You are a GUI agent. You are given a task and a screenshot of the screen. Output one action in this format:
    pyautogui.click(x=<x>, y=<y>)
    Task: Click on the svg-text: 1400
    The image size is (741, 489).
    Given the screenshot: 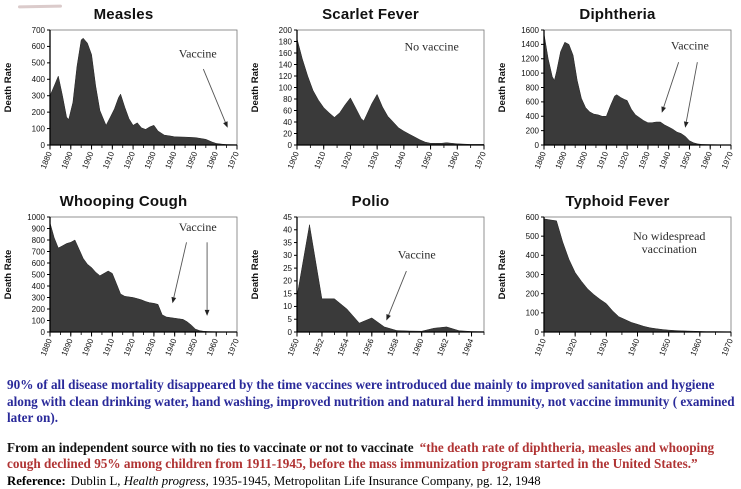 What is the action you would take?
    pyautogui.click(x=530, y=44)
    